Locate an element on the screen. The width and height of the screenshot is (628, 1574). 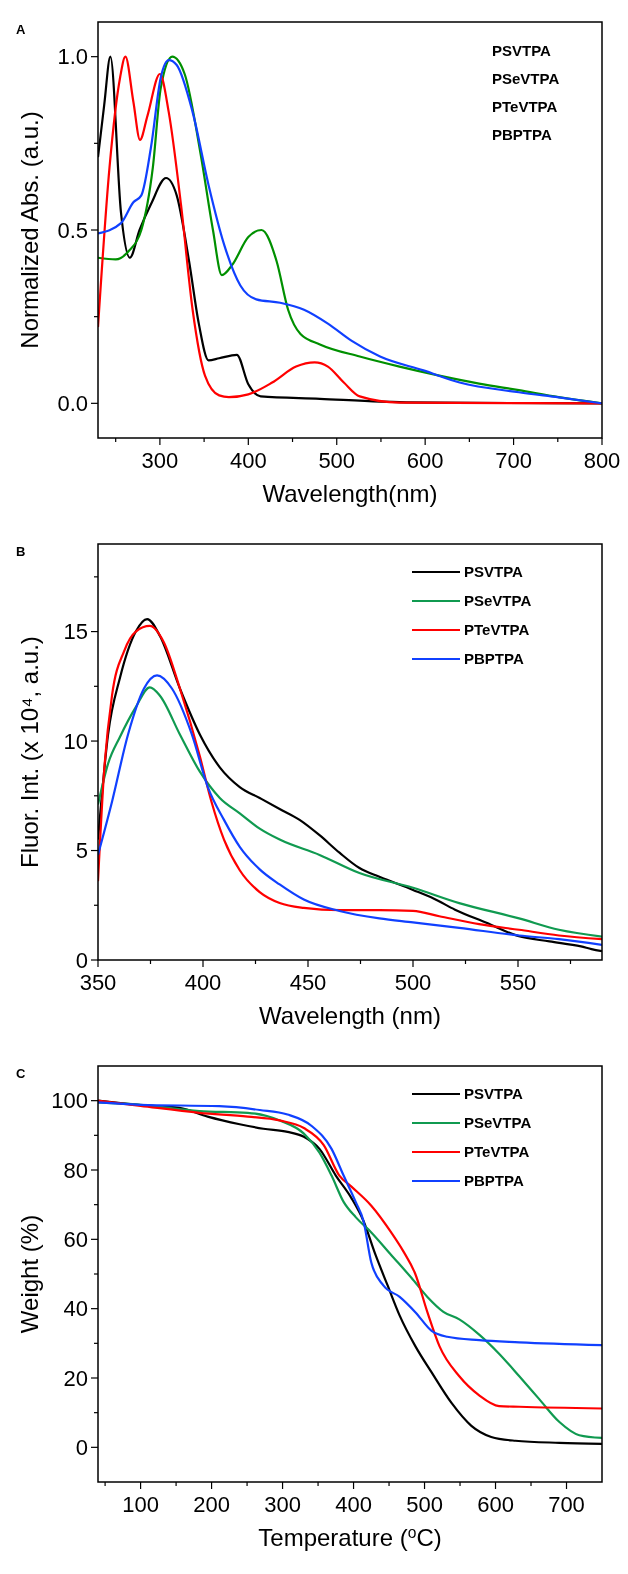
chart-title: A is located at coordinates (21, 29).